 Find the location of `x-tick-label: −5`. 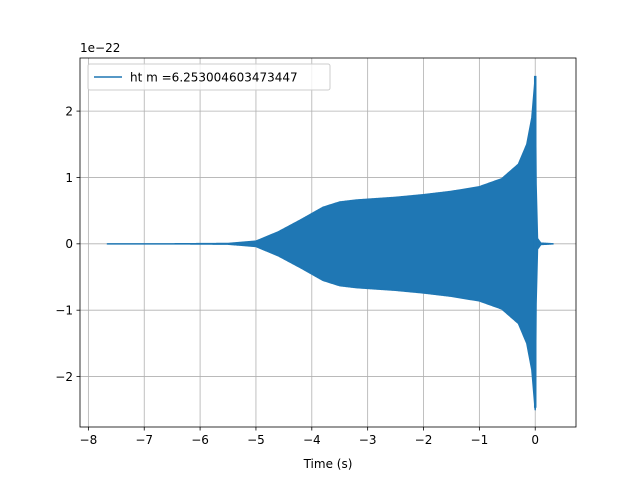

x-tick-label: −5 is located at coordinates (256, 440).